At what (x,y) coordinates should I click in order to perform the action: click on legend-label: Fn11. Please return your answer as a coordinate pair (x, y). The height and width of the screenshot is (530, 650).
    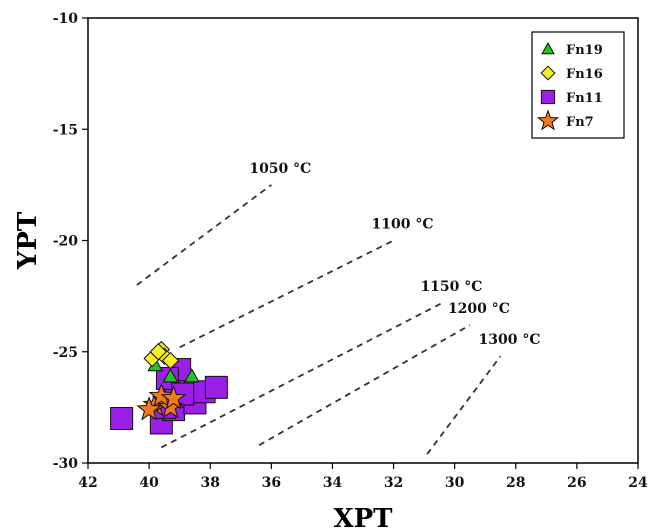
    Looking at the image, I should click on (584, 98).